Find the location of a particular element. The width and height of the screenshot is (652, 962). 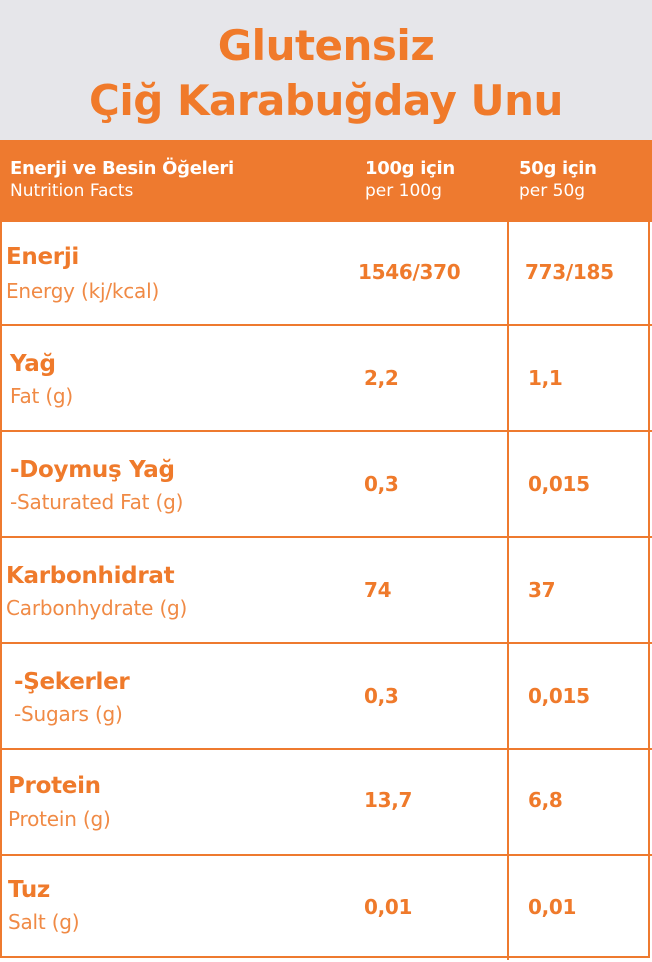

column-divider is located at coordinates (508, 591).